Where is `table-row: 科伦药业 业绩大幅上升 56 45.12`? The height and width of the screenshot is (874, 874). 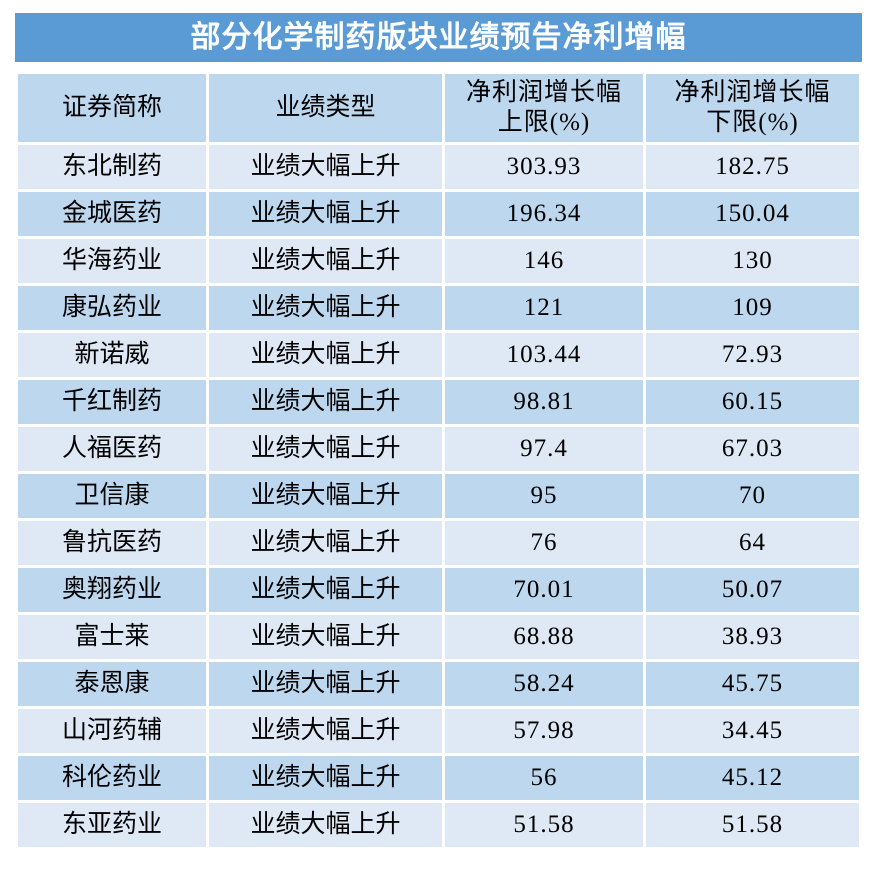 table-row: 科伦药业 业绩大幅上升 56 45.12 is located at coordinates (438, 778).